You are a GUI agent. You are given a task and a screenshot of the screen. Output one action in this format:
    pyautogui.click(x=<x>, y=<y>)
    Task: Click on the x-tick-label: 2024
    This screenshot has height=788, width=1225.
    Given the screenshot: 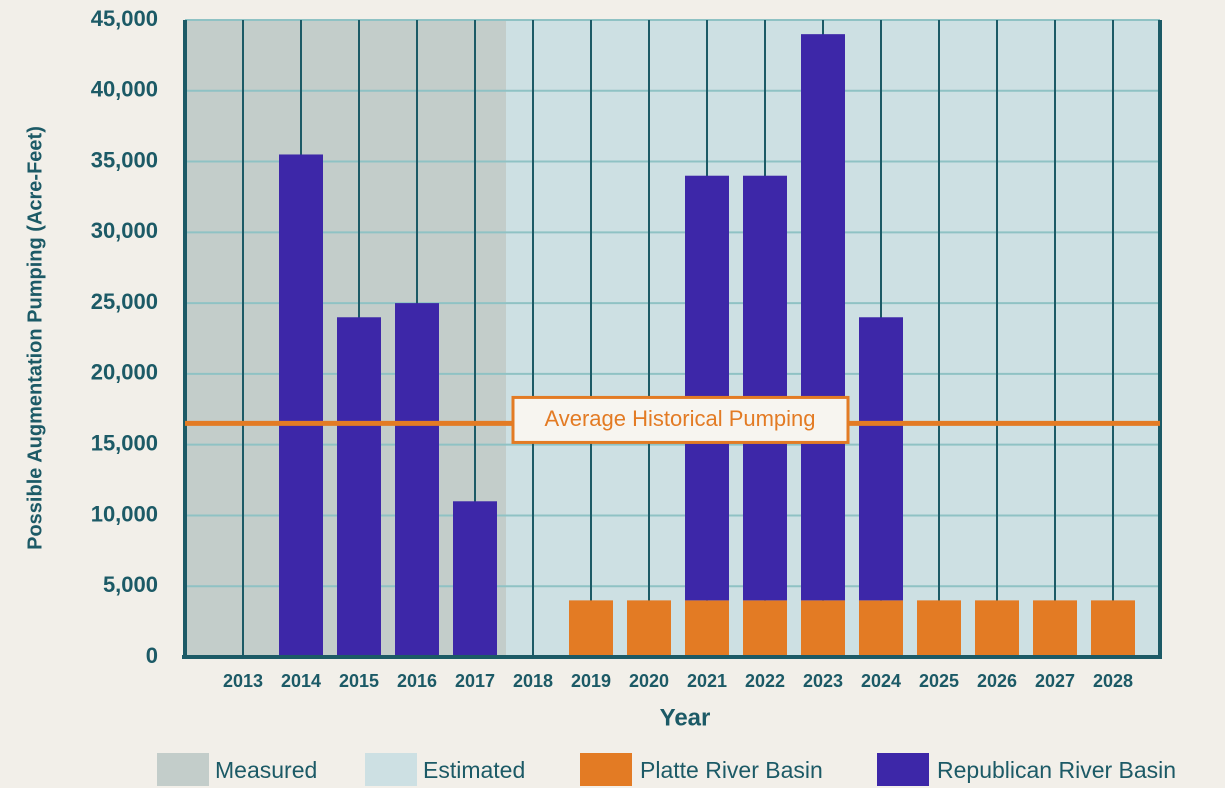 What is the action you would take?
    pyautogui.click(x=881, y=681)
    